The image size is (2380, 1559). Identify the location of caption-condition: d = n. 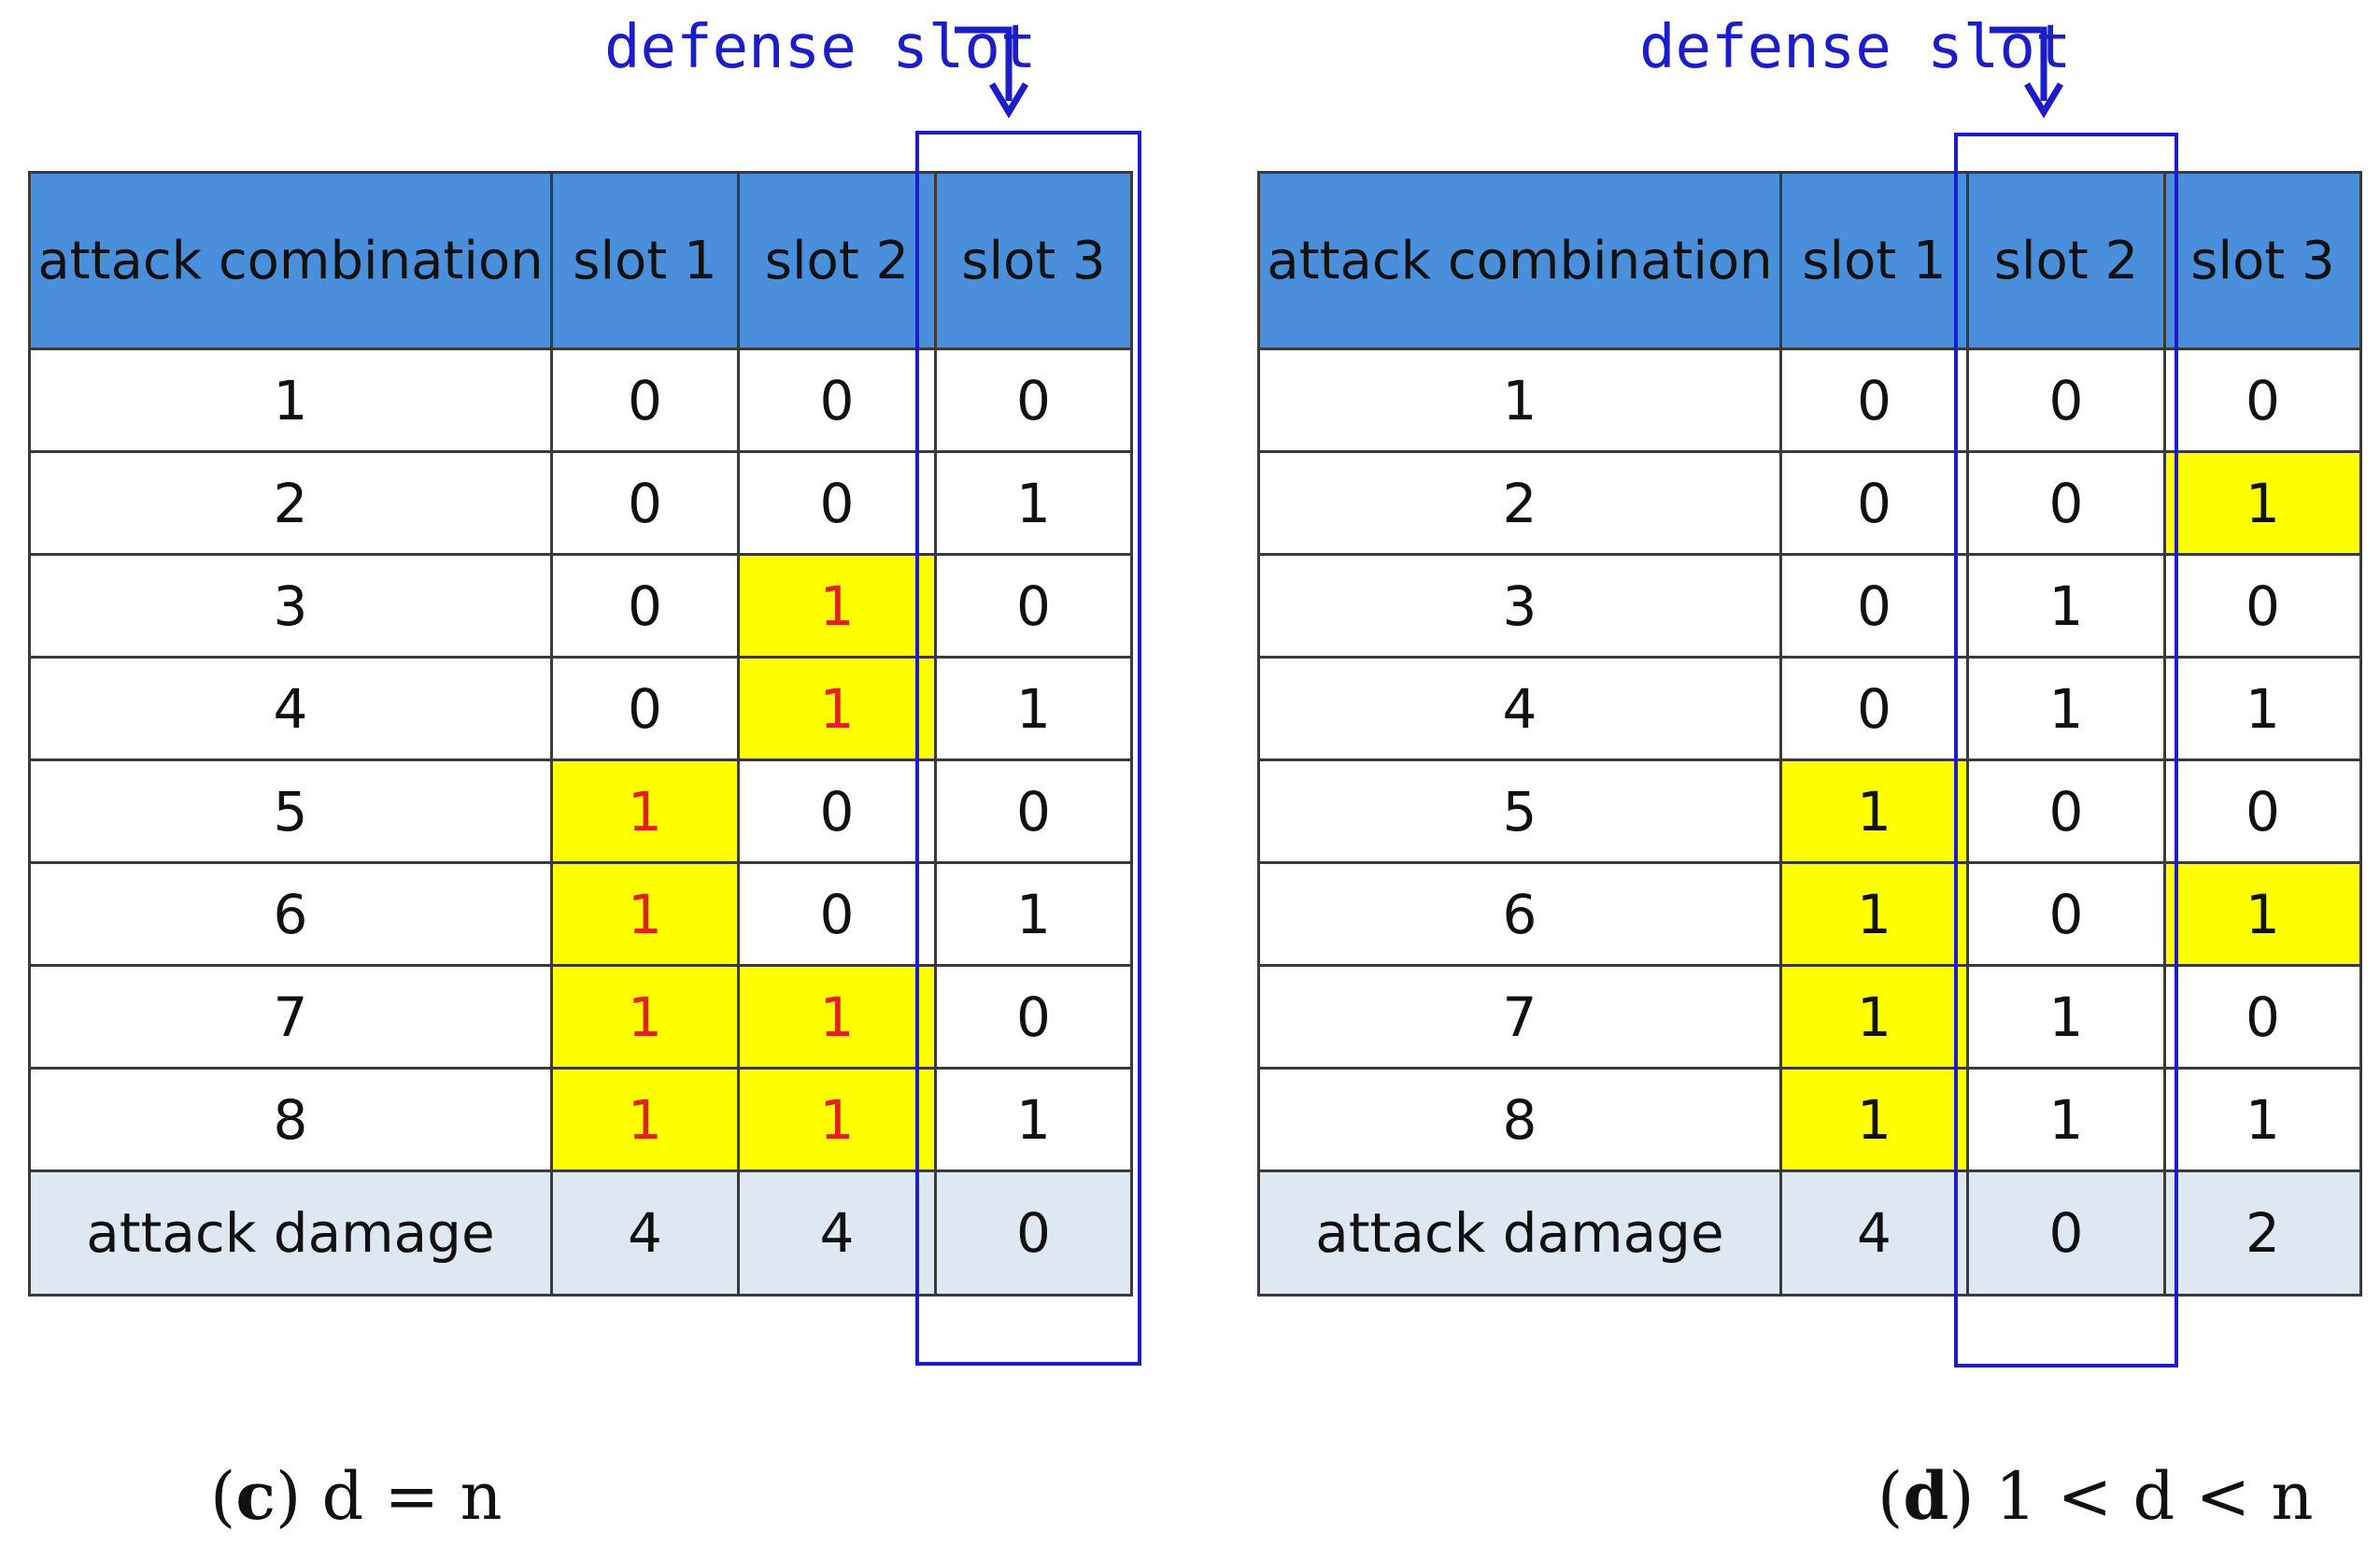
(412, 1497).